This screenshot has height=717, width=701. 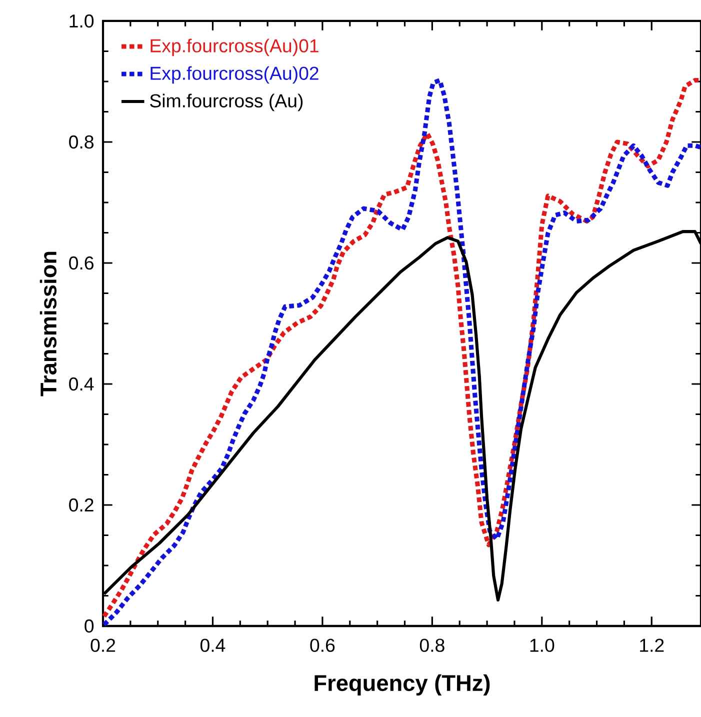 What do you see at coordinates (81, 142) in the screenshot?
I see `y-tick-label: 0.8` at bounding box center [81, 142].